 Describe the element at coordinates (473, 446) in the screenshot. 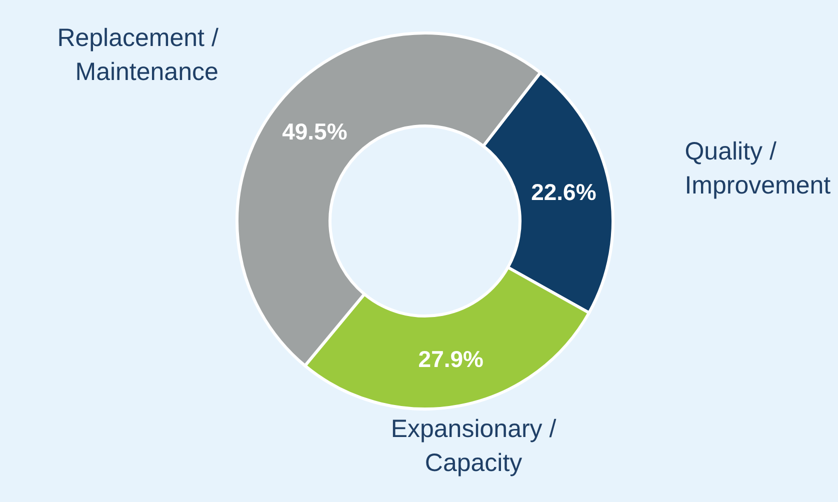

I see `slice-label: Expansionary / Capacity` at that location.